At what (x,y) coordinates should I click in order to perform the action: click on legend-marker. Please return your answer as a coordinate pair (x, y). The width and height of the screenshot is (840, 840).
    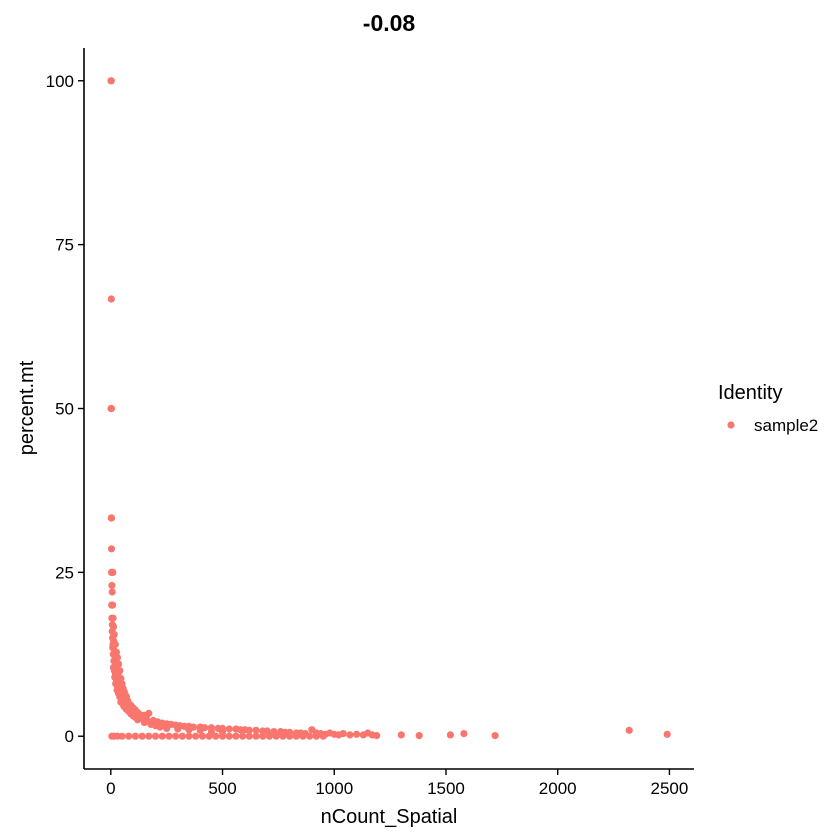
    Looking at the image, I should click on (731, 425).